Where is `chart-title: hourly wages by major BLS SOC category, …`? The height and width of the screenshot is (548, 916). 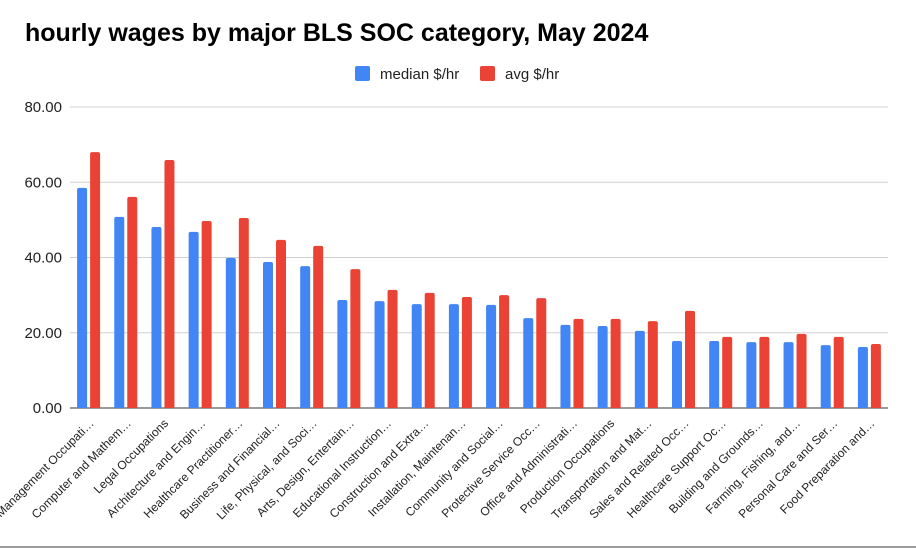 chart-title: hourly wages by major BLS SOC category, … is located at coordinates (337, 33).